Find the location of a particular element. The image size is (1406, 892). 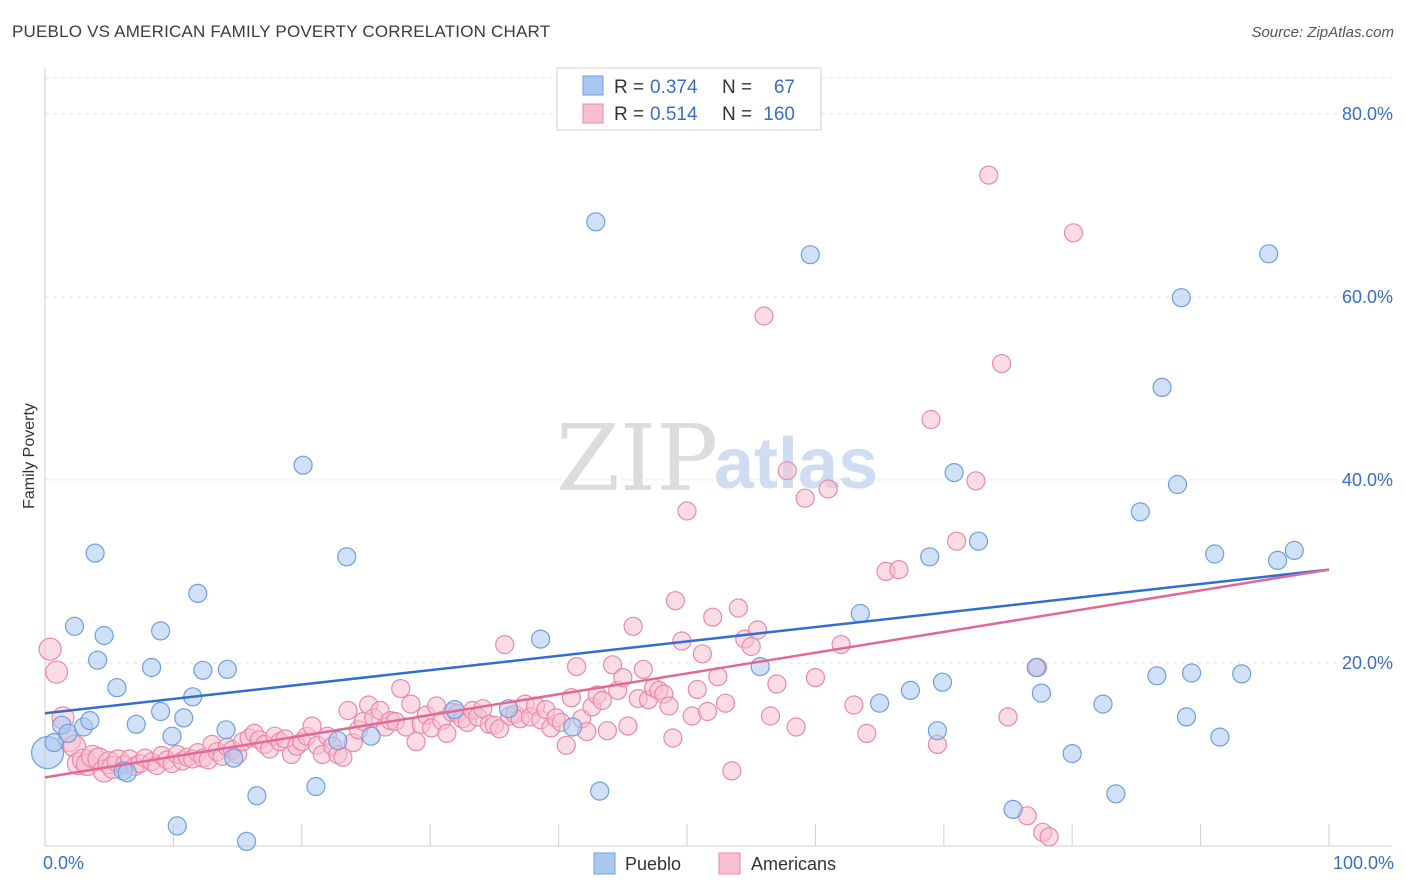

source-credit: Source: ZipAtlas.com is located at coordinates (1322, 32).